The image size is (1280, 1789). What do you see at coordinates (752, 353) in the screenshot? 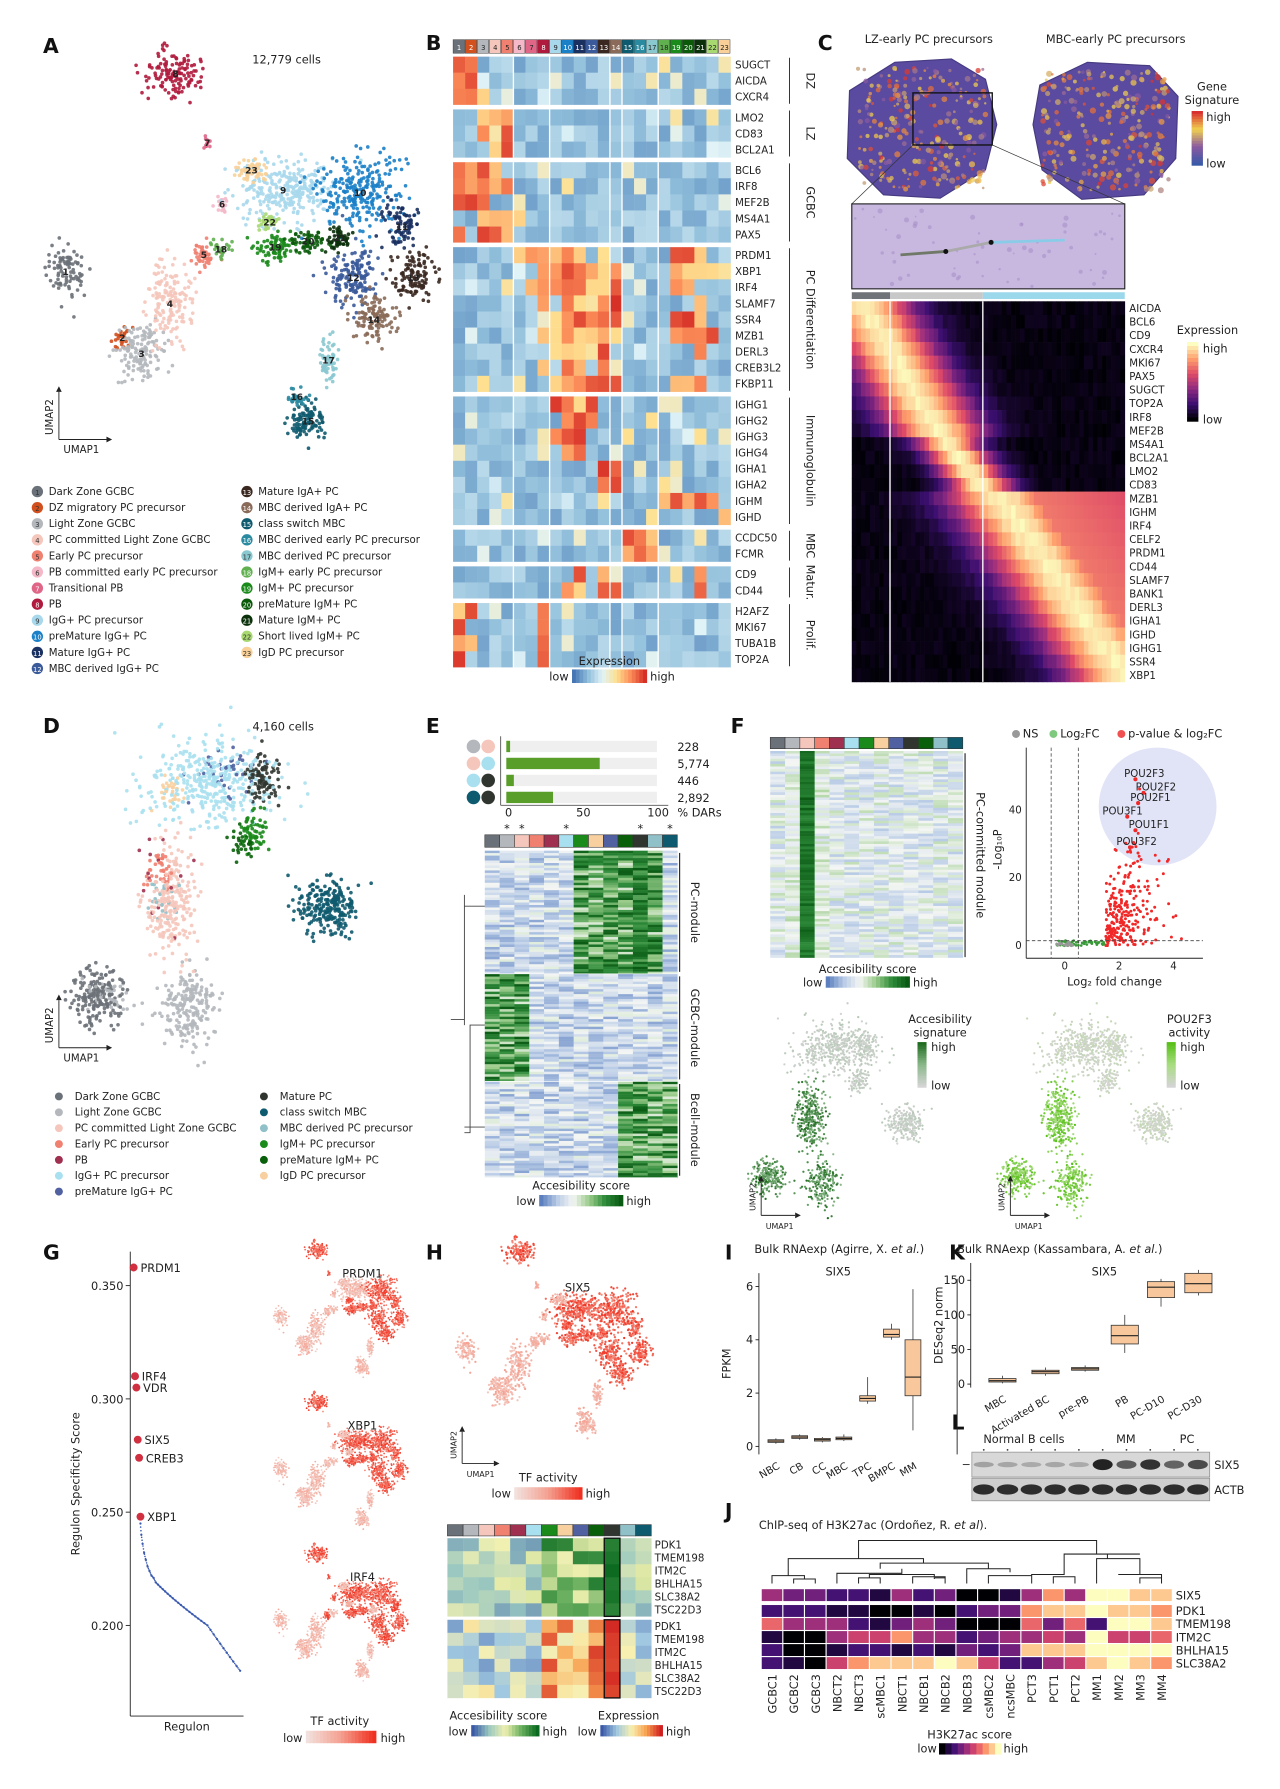
I see `gene-label: DERL3` at bounding box center [752, 353].